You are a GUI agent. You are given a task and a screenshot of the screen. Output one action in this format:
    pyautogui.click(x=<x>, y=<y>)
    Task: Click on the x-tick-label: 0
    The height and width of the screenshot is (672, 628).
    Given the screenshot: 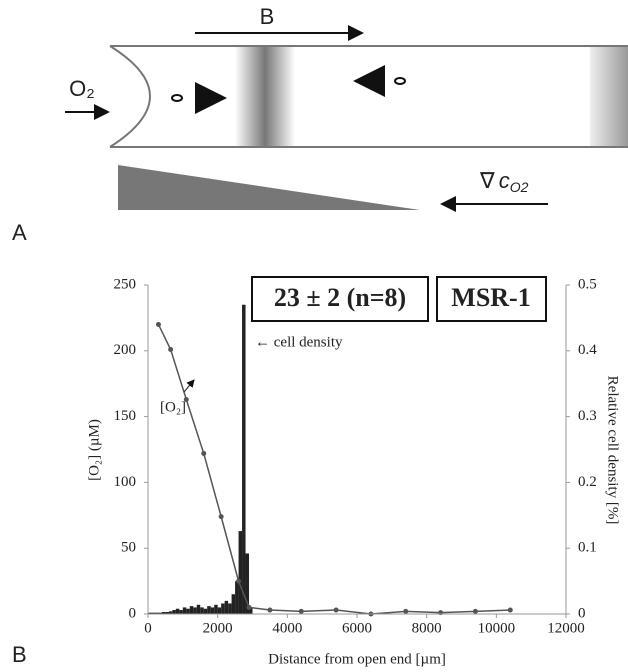 What is the action you would take?
    pyautogui.click(x=148, y=628)
    